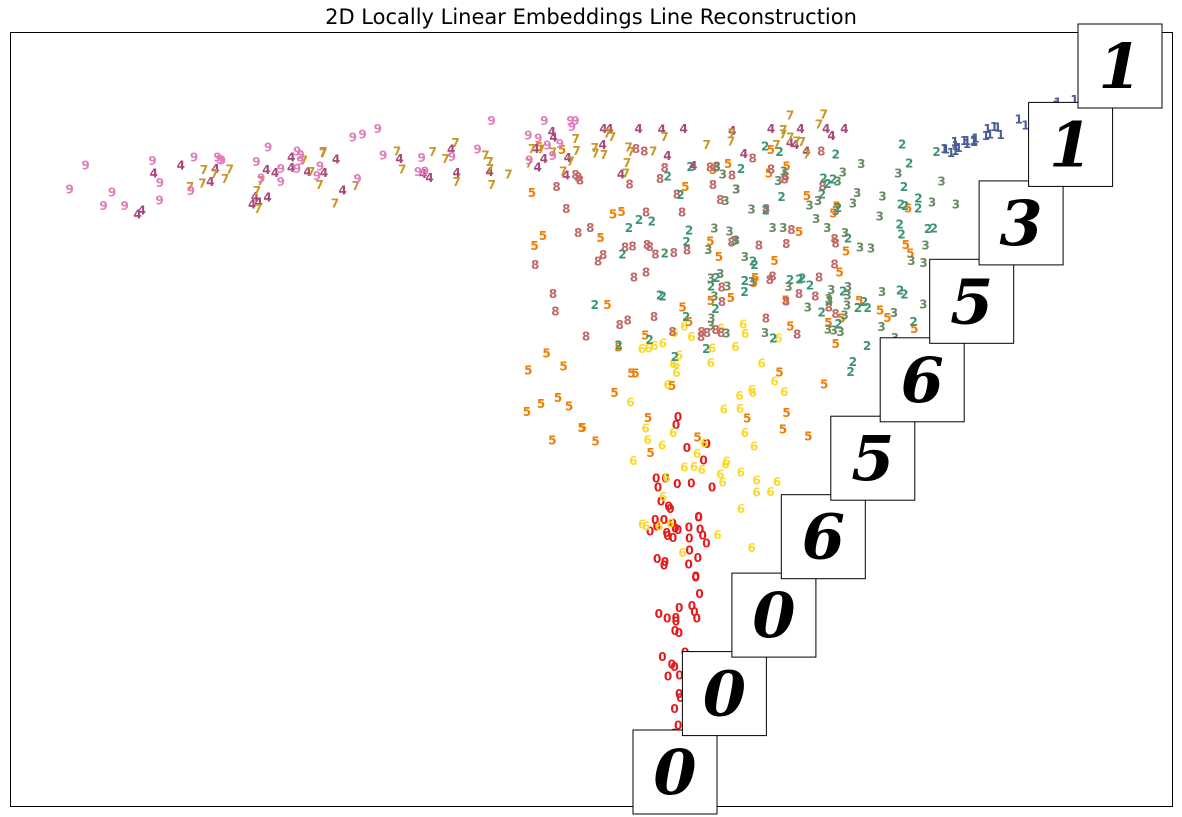  I want to click on thumbnail-digit: 0, so click(773, 615).